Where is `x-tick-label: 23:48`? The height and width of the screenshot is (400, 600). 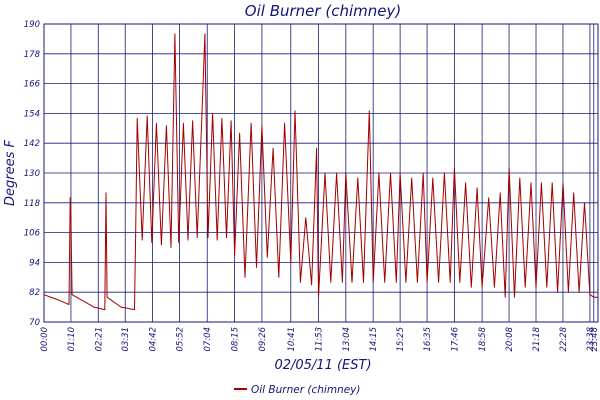
x-tick-label: 23:48 is located at coordinates (595, 338).